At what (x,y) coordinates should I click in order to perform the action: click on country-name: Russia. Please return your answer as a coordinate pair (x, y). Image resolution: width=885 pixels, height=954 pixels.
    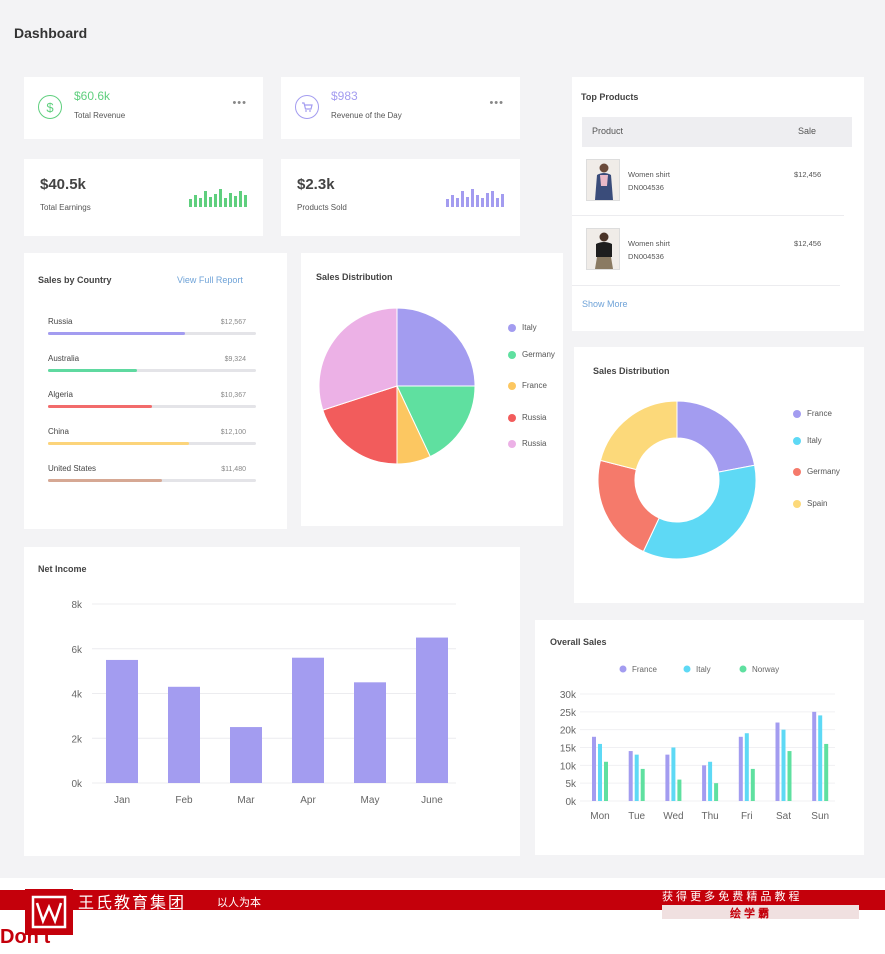
    Looking at the image, I should click on (60, 321).